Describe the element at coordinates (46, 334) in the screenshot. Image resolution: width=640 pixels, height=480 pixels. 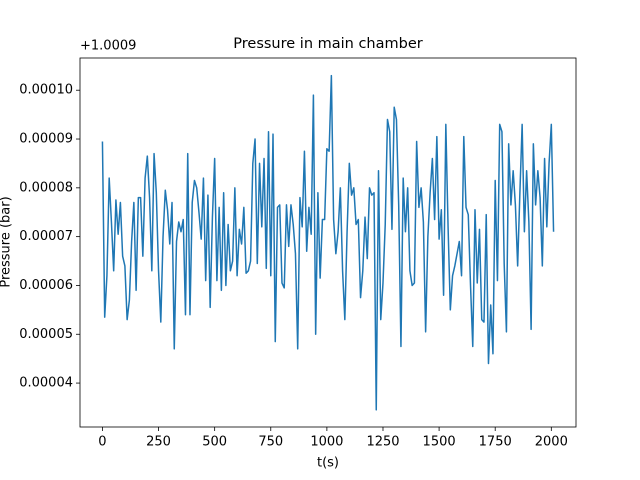
I see `y-tick-label: 0.00005` at that location.